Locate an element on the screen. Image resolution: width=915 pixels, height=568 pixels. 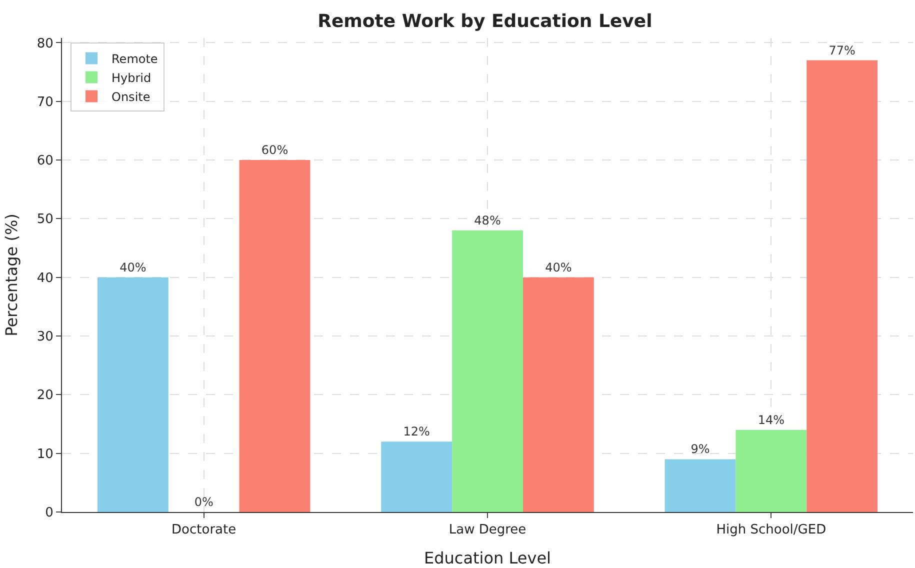
data-label: 60% is located at coordinates (274, 150).